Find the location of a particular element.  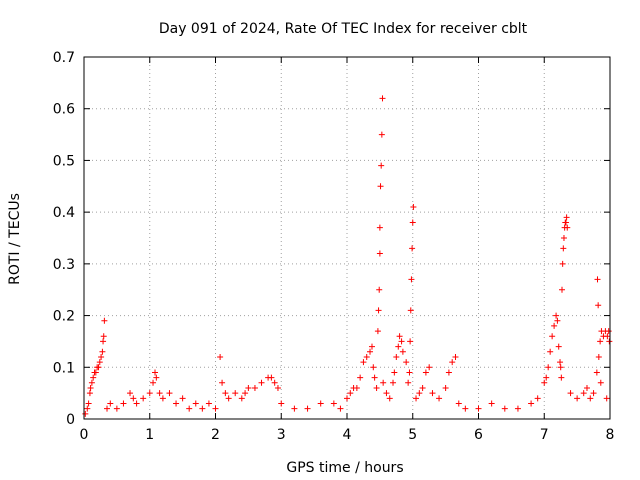

y-tick-label: 0.5 is located at coordinates (64, 161).